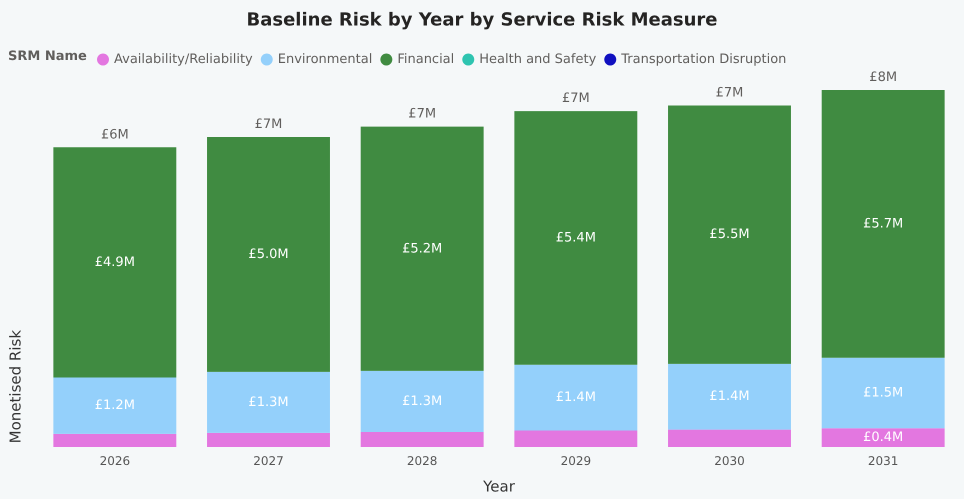 The width and height of the screenshot is (964, 499). What do you see at coordinates (15, 387) in the screenshot?
I see `y-axis-title: Monetised Risk` at bounding box center [15, 387].